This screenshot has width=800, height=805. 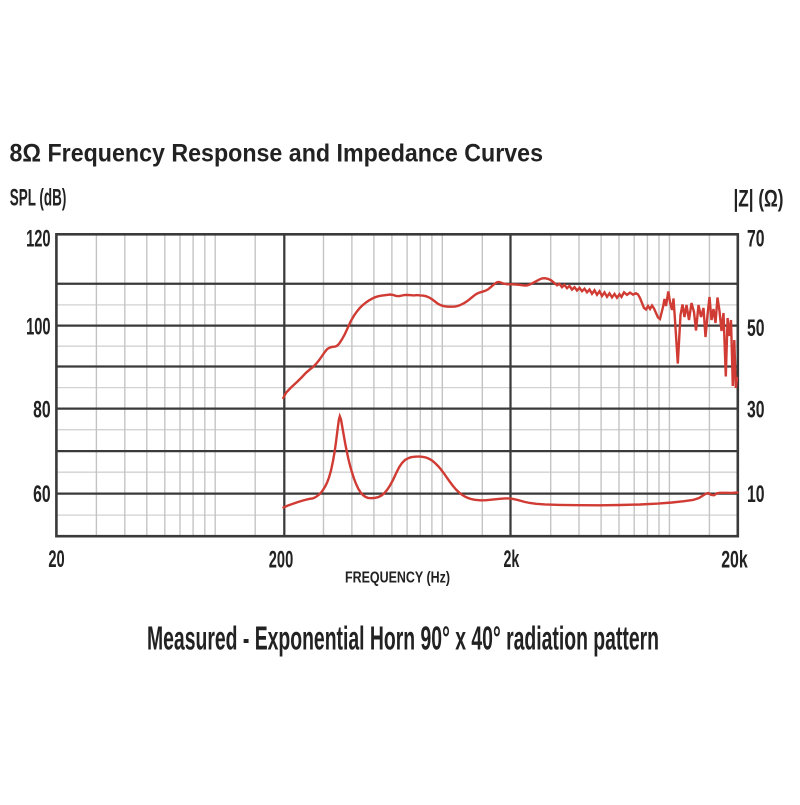 I want to click on svg-text: 2k, so click(x=512, y=559).